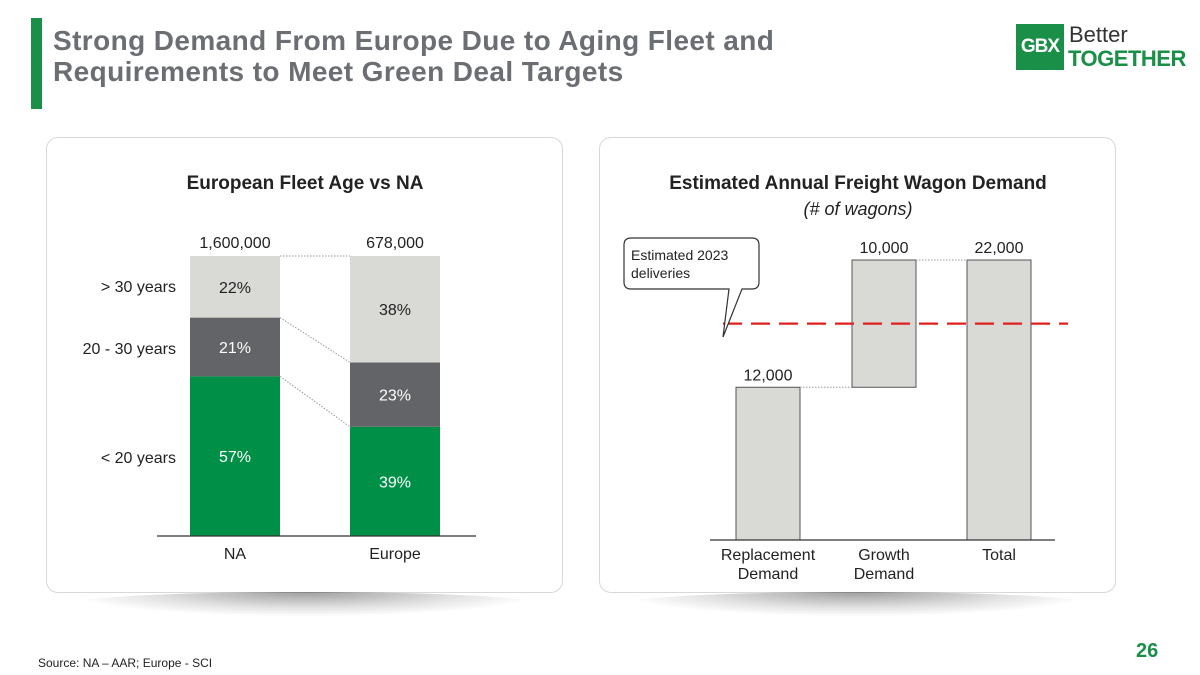  Describe the element at coordinates (884, 555) in the screenshot. I see `wagon-demand-category-label: Growth` at that location.